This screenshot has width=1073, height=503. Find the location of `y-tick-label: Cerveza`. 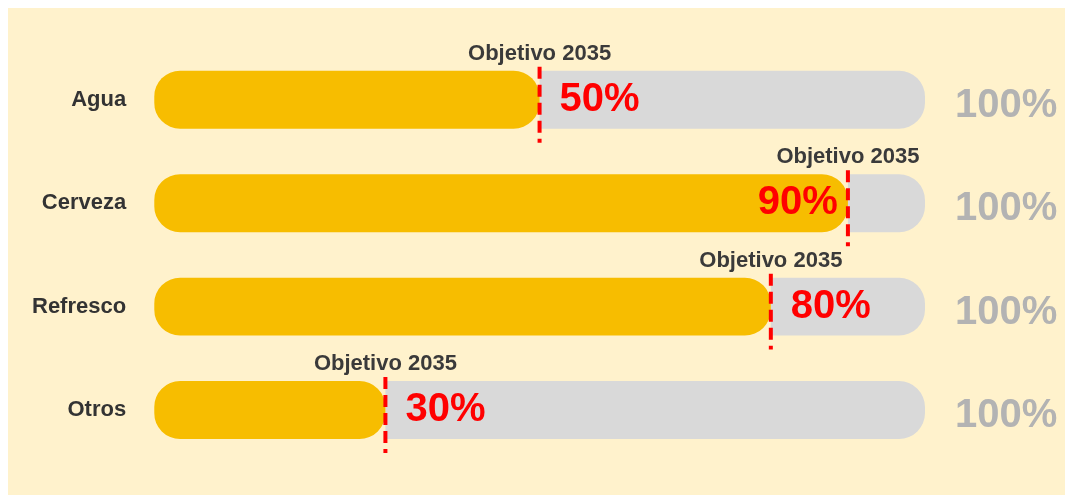

y-tick-label: Cerveza is located at coordinates (84, 202).